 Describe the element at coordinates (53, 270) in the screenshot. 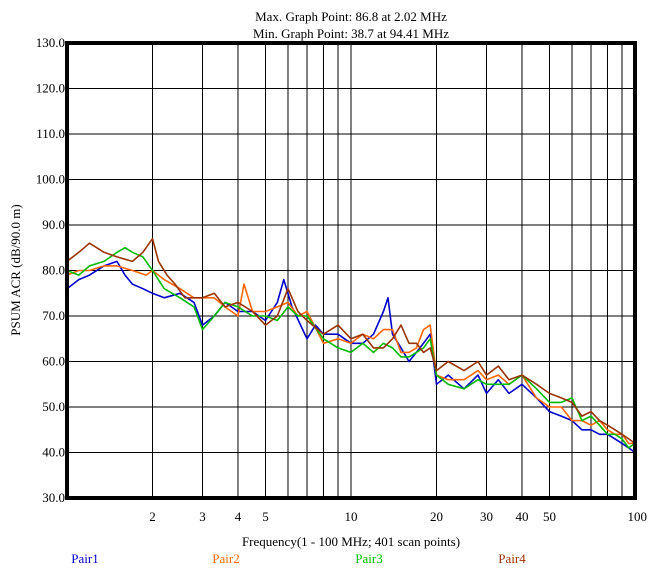

I see `y-tick-label: 80.0` at that location.